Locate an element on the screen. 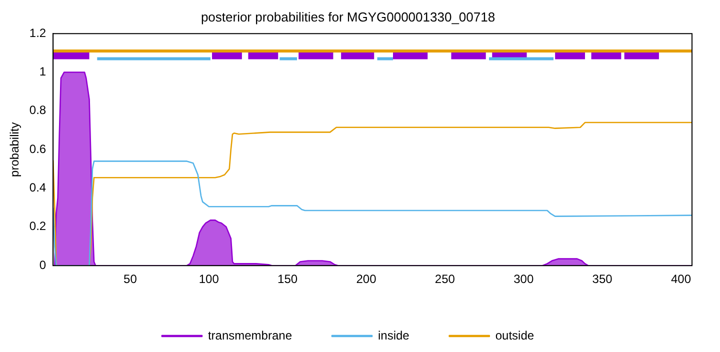 This screenshot has height=352, width=720. x-tick-label: 150 is located at coordinates (288, 279).